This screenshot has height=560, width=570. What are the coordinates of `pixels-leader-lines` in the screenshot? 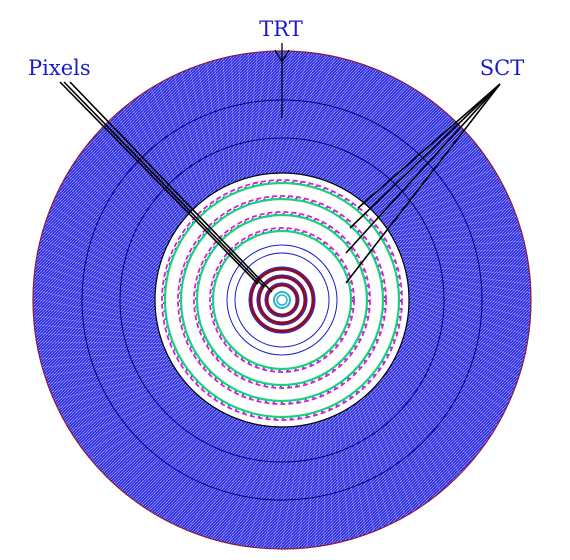 It's located at (166, 187).